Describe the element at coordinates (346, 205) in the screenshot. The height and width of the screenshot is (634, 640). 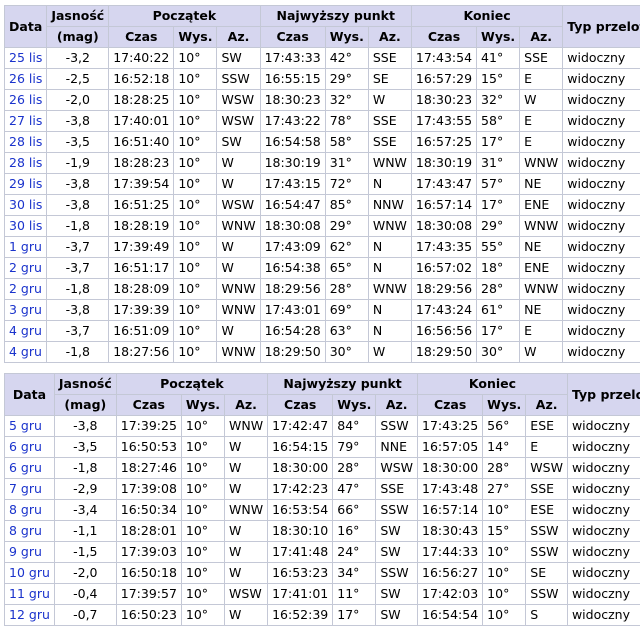
I see `max-alt-cell: 85°` at that location.